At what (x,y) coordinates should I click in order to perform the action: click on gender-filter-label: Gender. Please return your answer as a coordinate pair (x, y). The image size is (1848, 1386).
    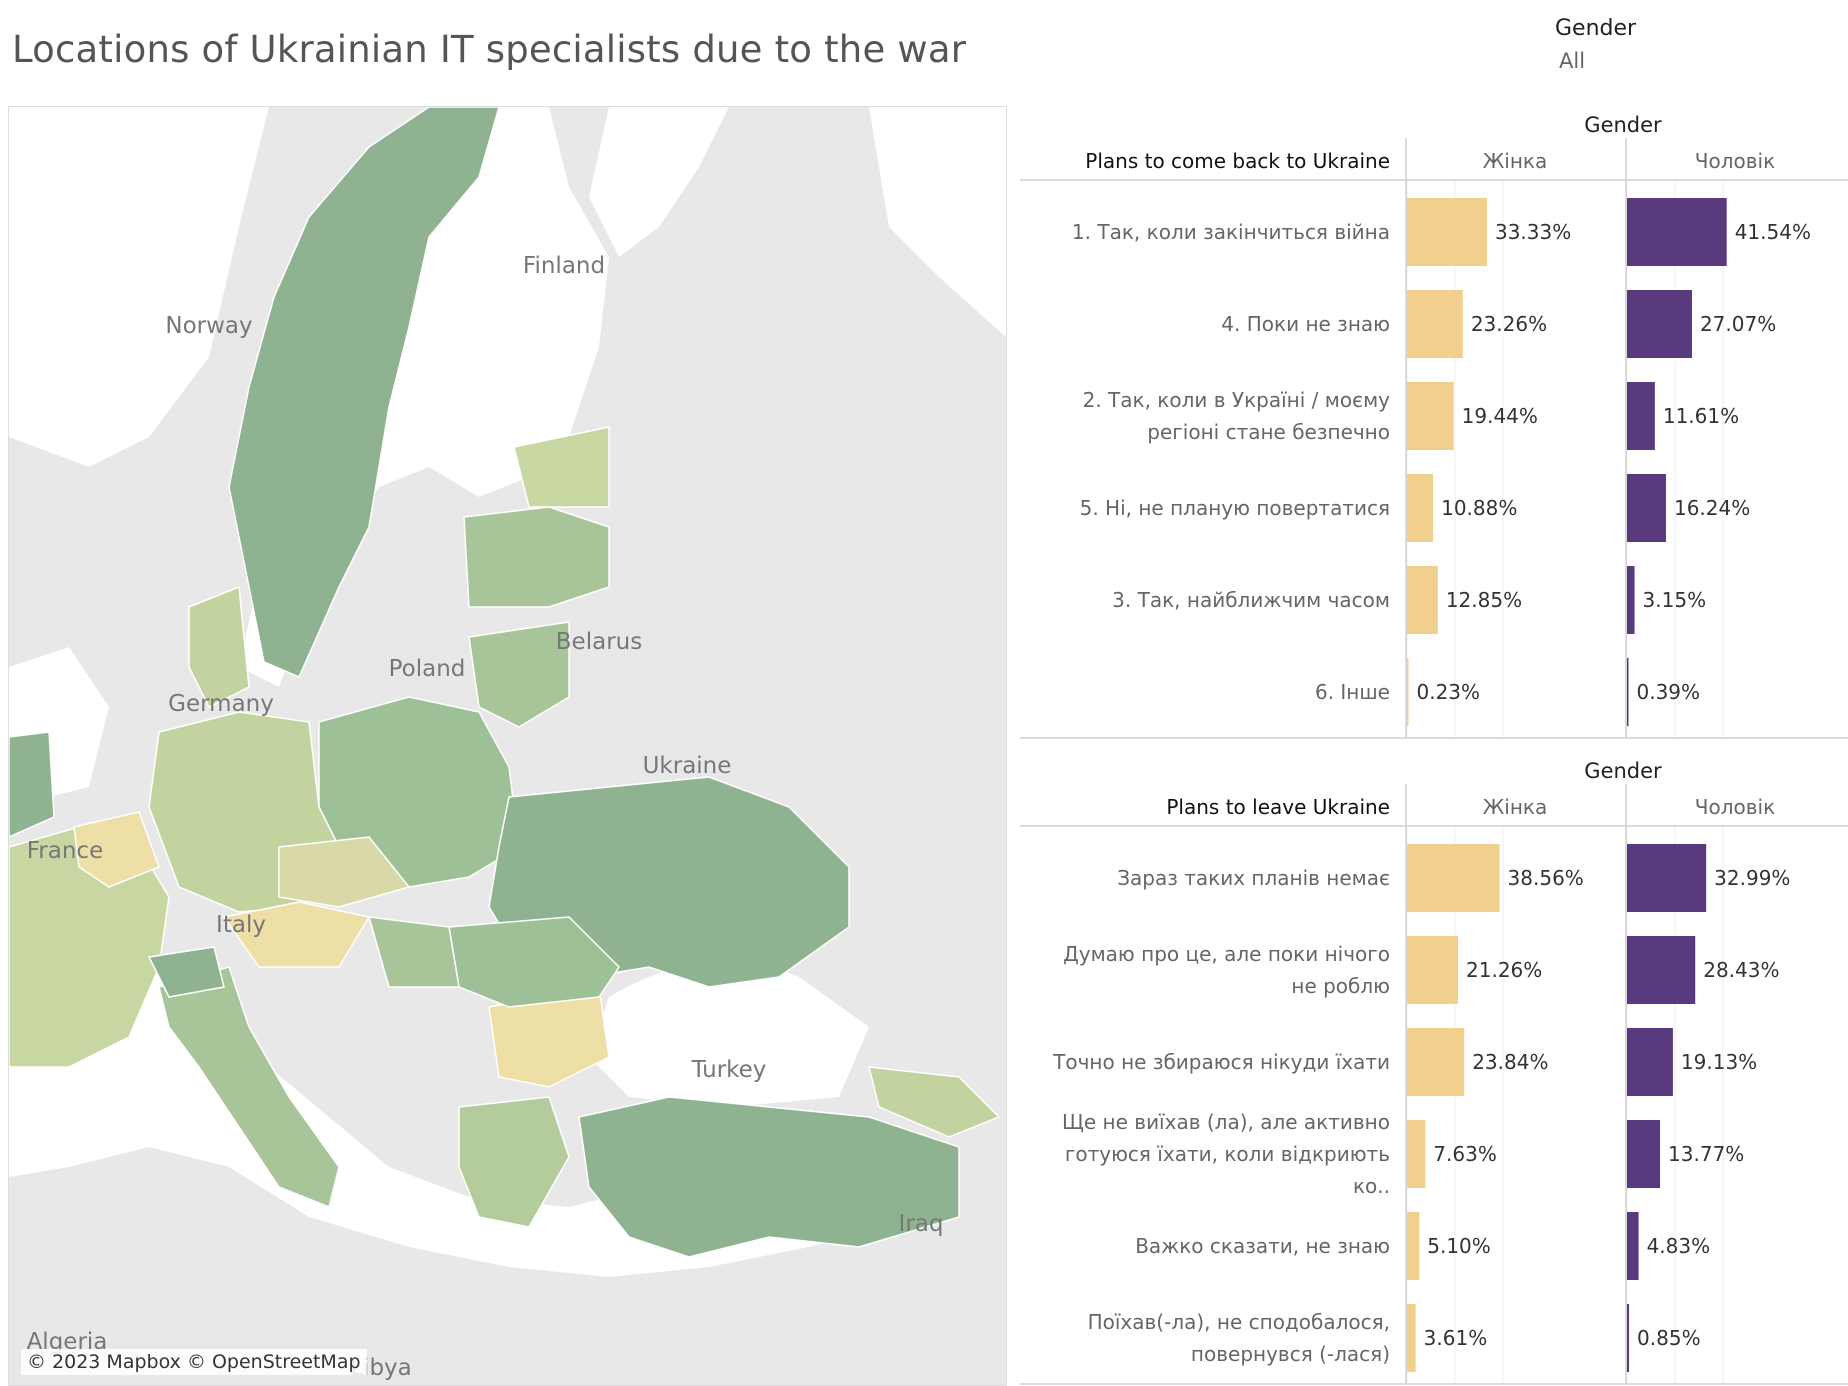
    Looking at the image, I should click on (1596, 28).